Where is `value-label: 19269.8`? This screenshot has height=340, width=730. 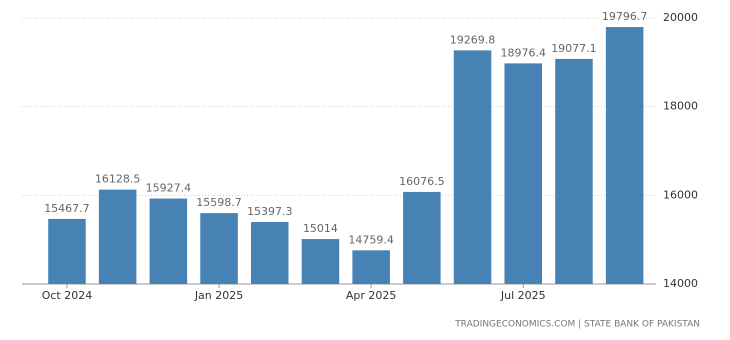
value-label: 19269.8 is located at coordinates (473, 39).